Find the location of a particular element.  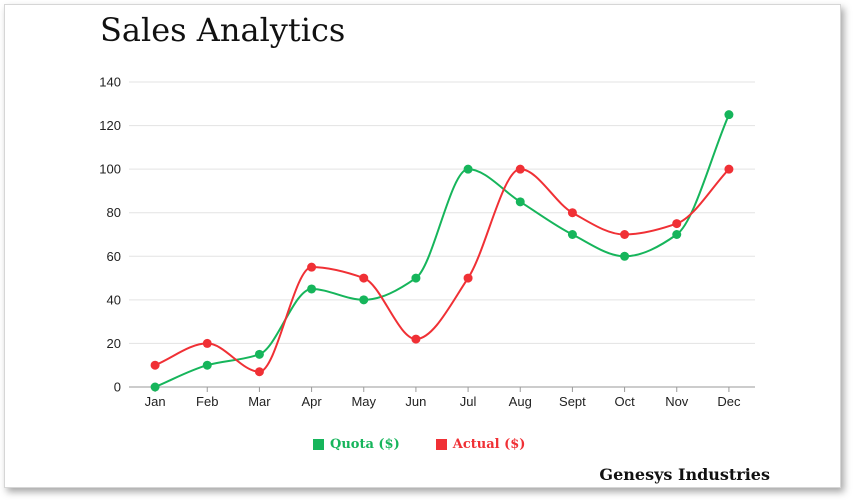

y-tick-label: 120 is located at coordinates (110, 125).